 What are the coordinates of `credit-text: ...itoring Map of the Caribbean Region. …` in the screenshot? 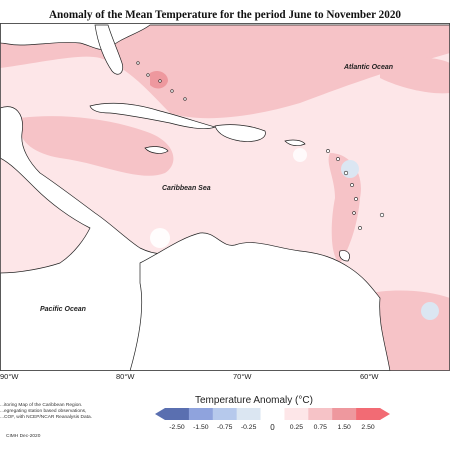 It's located at (46, 412).